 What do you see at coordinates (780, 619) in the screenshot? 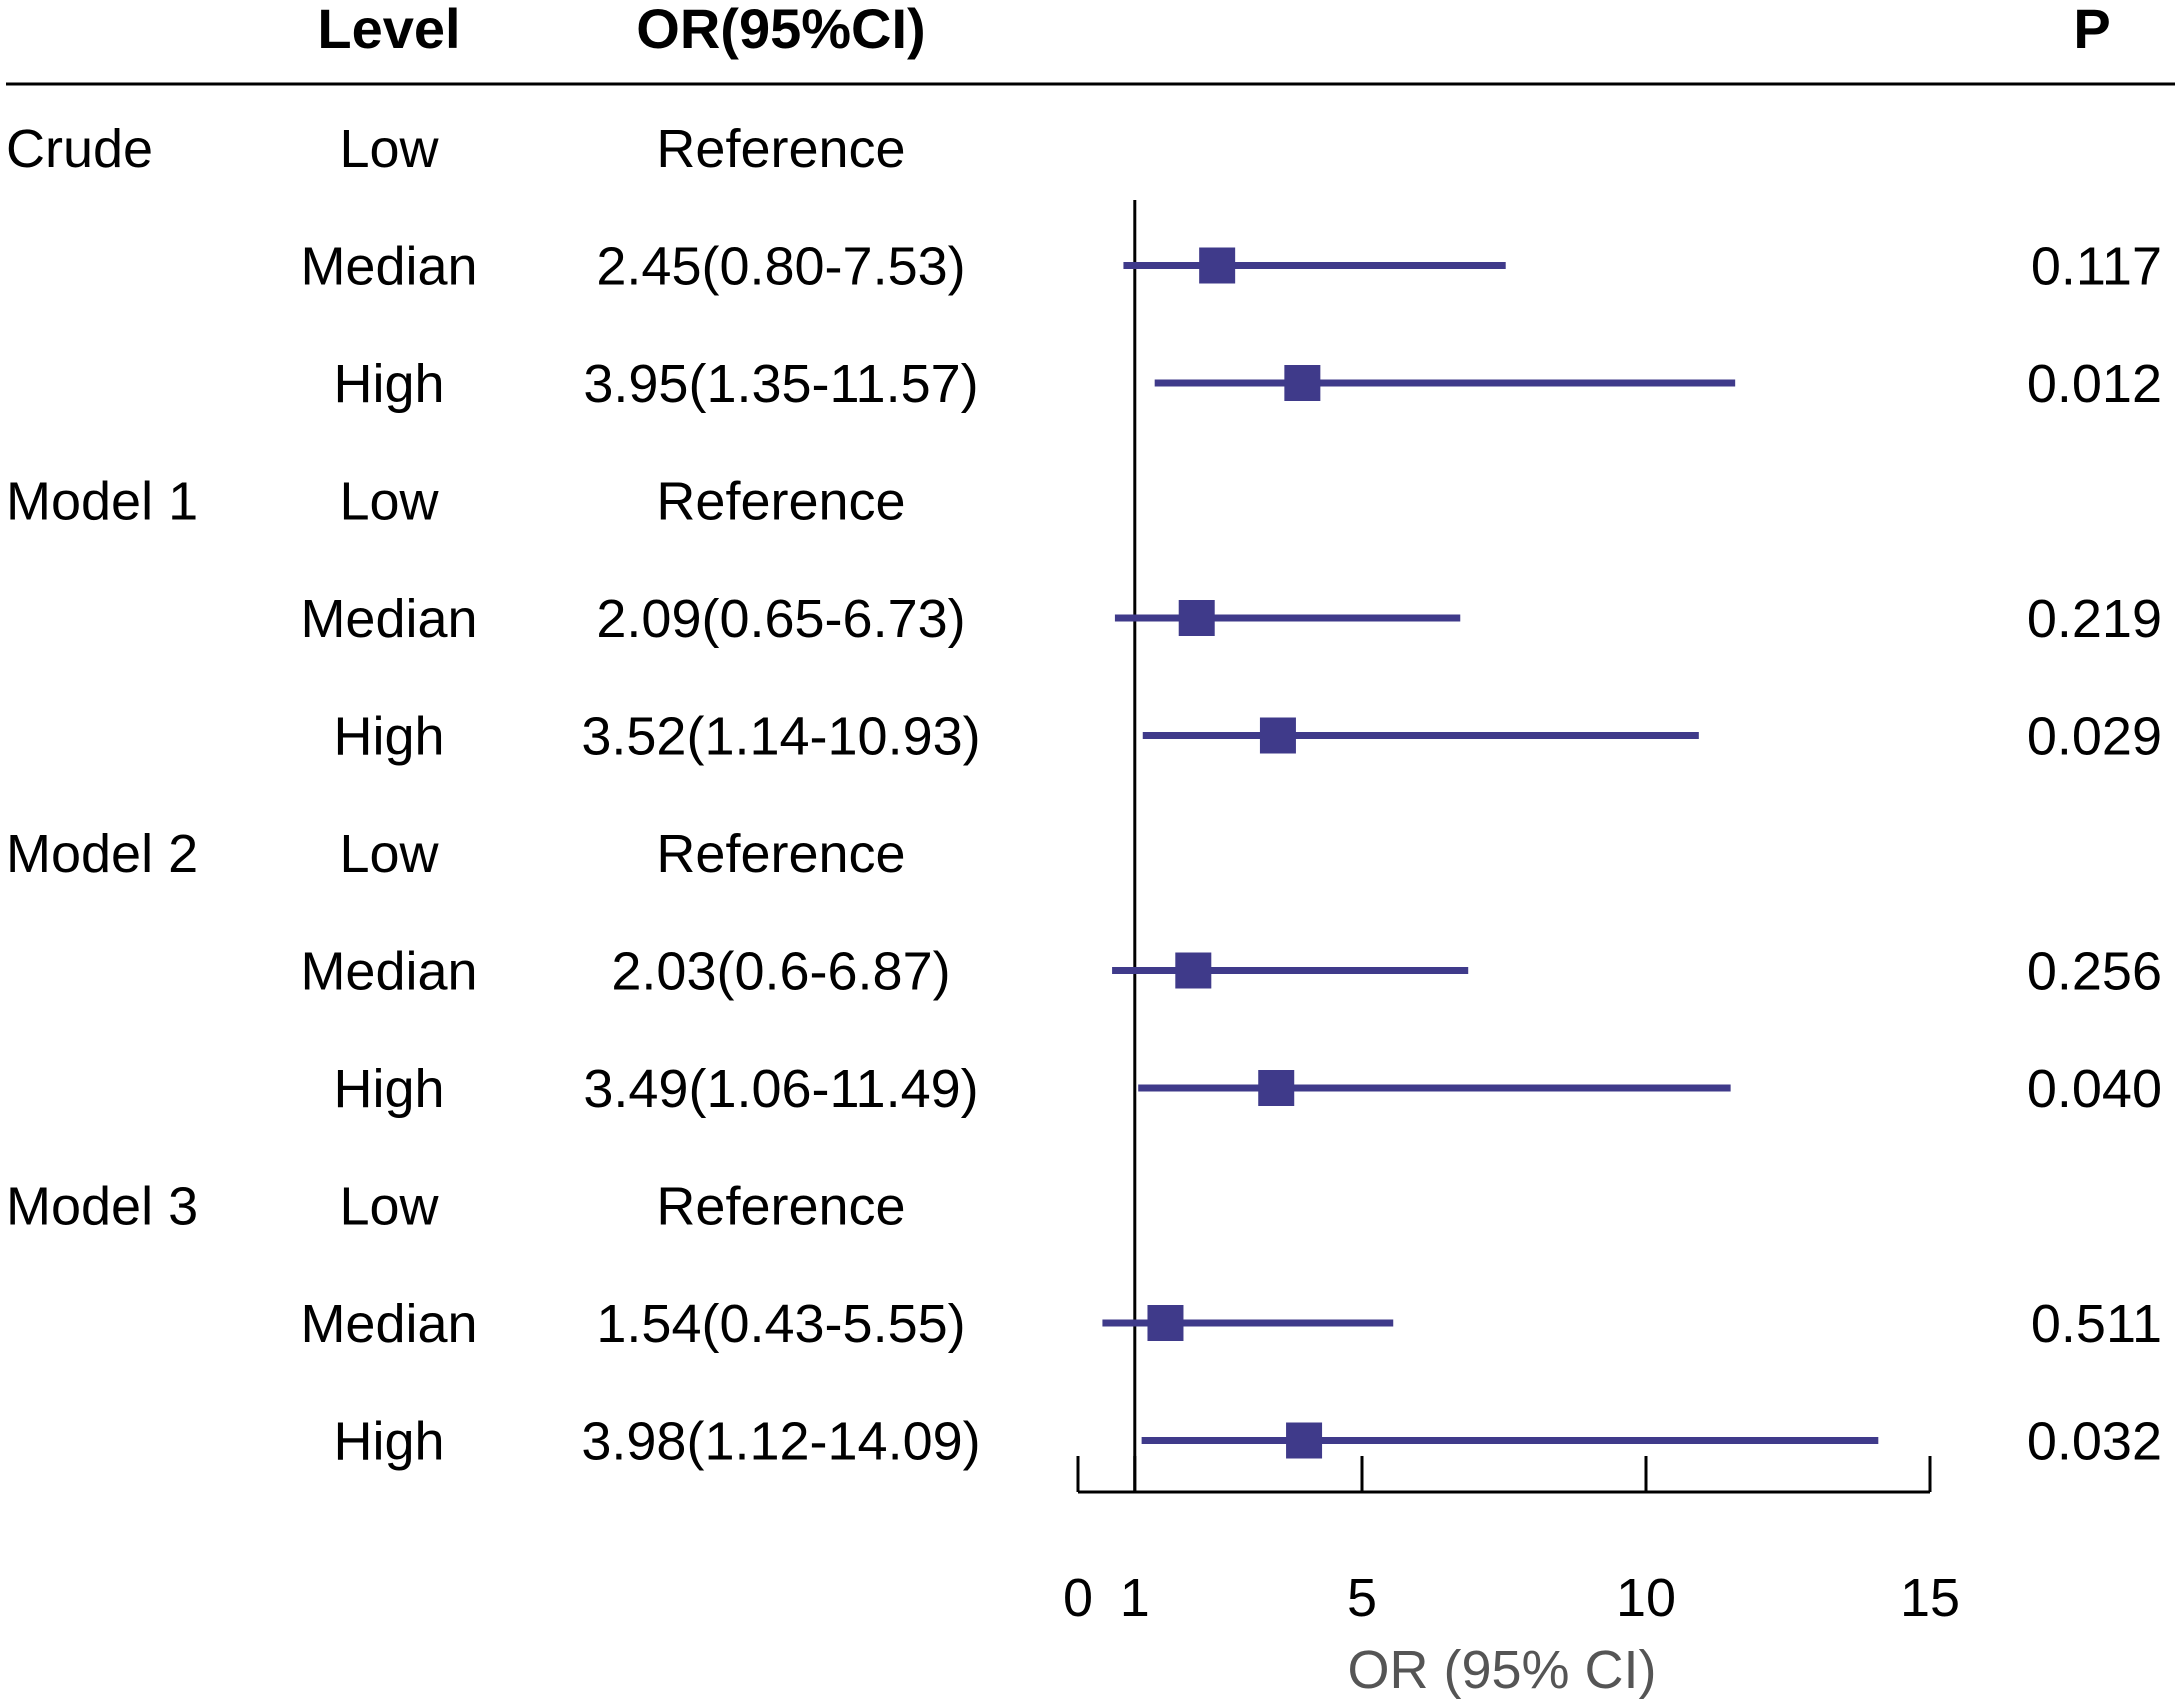
I see `or-ci-label: 2.09(0.65-6.73)` at bounding box center [780, 619].